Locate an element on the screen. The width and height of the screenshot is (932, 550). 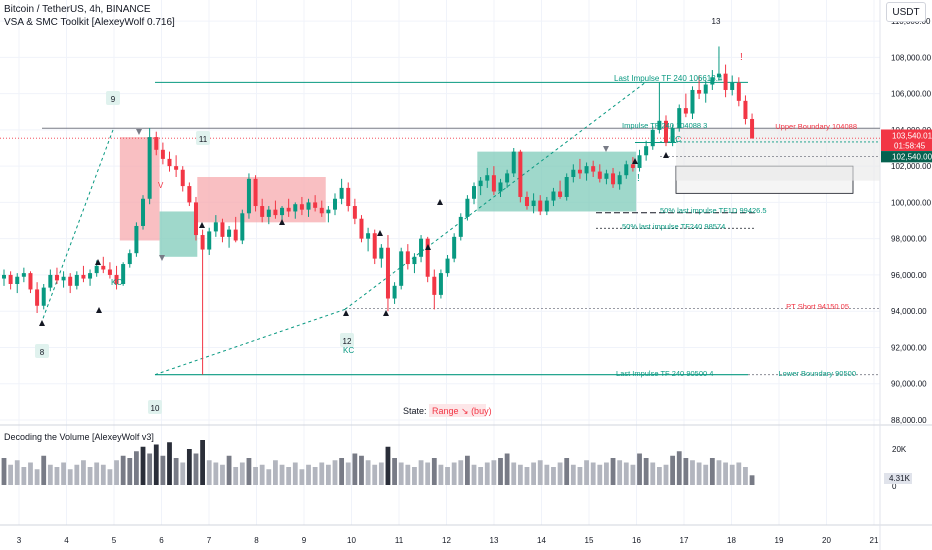
wave-label: 12 is located at coordinates (347, 341).